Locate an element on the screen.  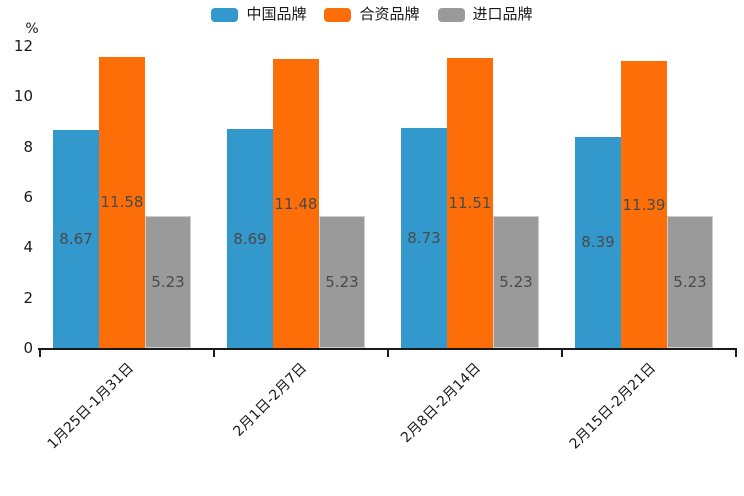
x-category-label: 1月25日-1月31日 is located at coordinates (90, 406).